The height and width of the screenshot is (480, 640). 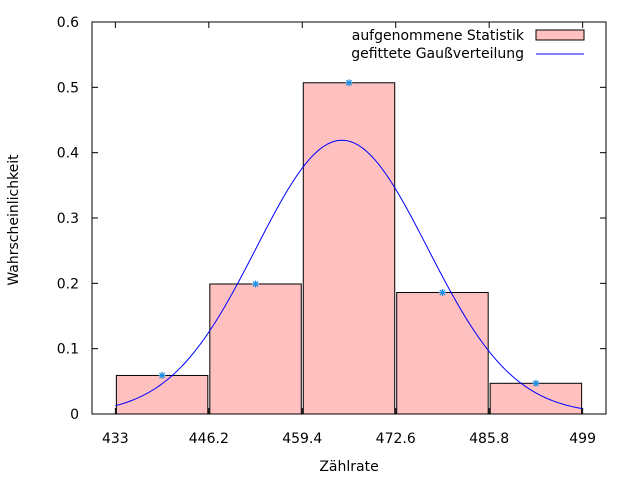 I want to click on legend-swatch-histogram, so click(x=560, y=35).